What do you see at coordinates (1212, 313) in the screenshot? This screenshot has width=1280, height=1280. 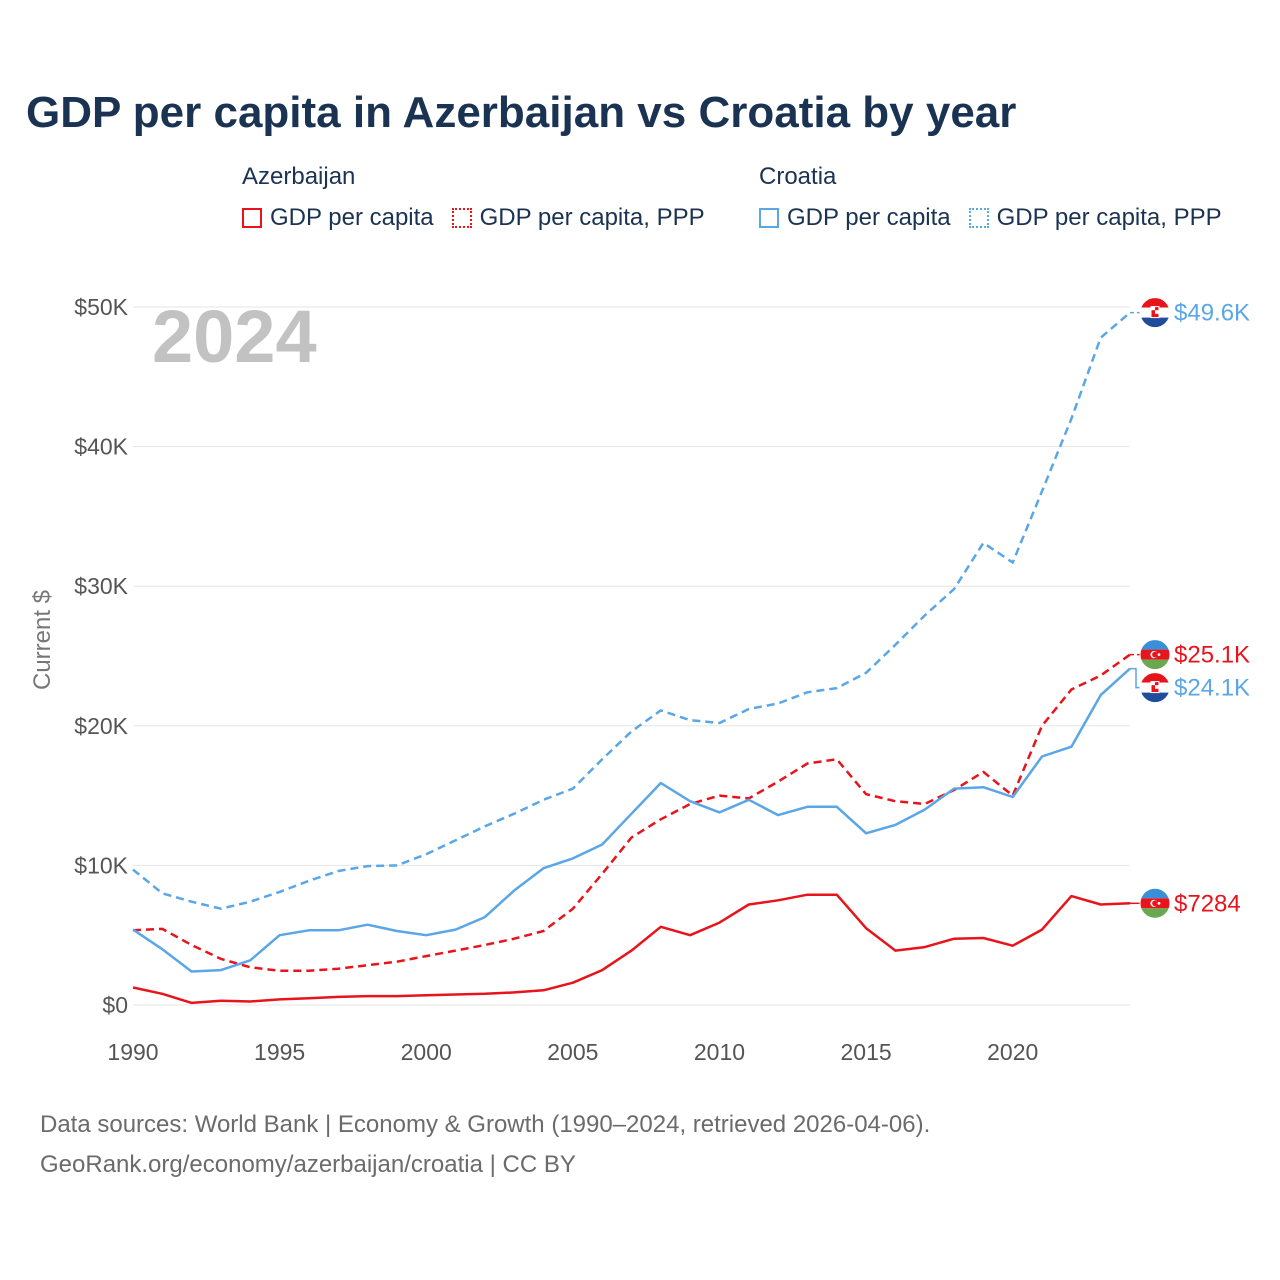 I see `end-value-label: $49.6K` at bounding box center [1212, 313].